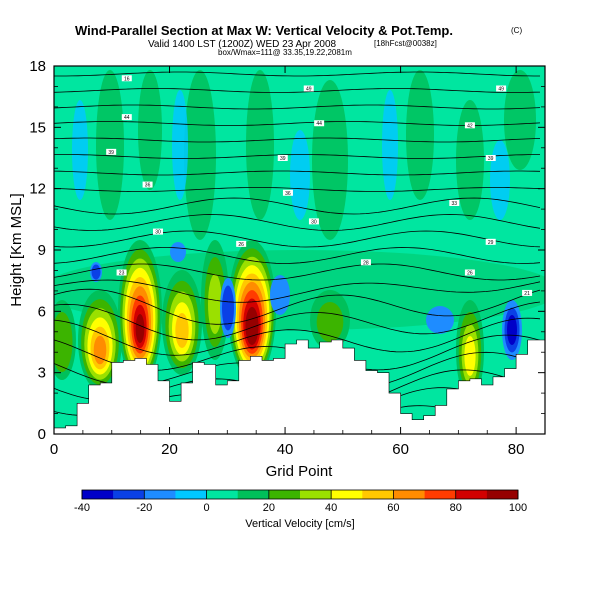 The image size is (600, 600). Describe the element at coordinates (54, 449) in the screenshot. I see `x-tick-label: 0` at that location.